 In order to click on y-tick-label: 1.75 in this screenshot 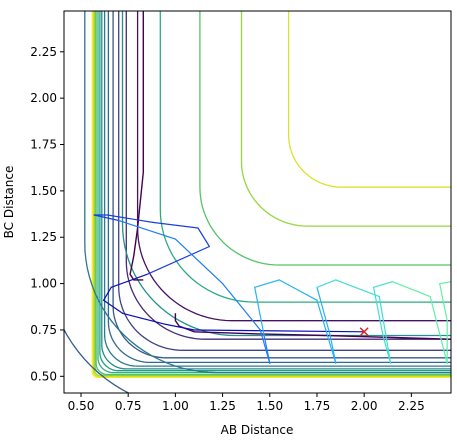, I will do `click(43, 145)`.